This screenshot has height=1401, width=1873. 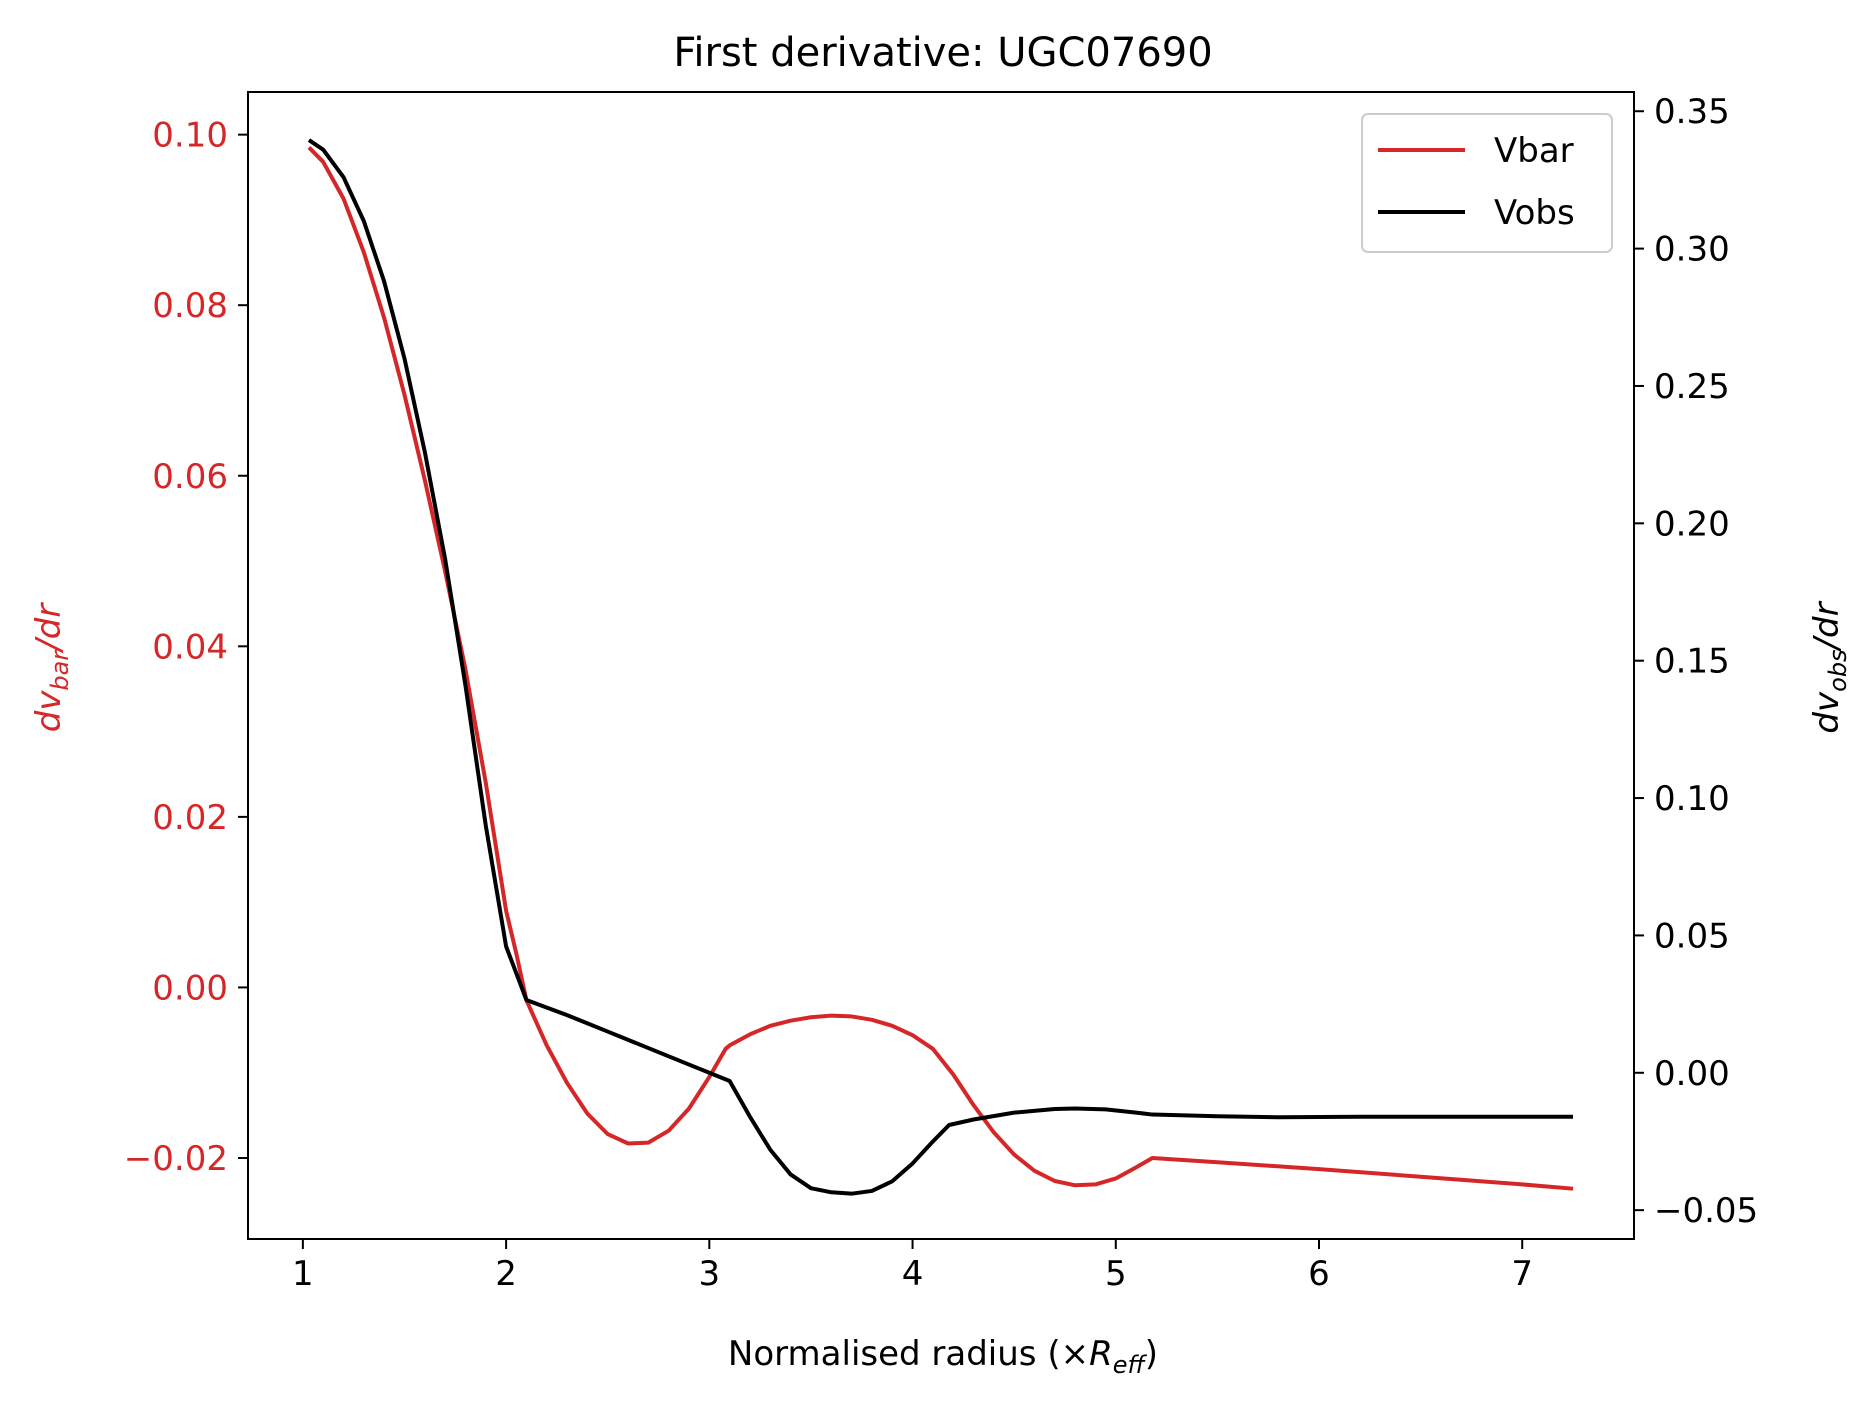 I want to click on y-right-tick-label: 0.20, so click(x=1692, y=524).